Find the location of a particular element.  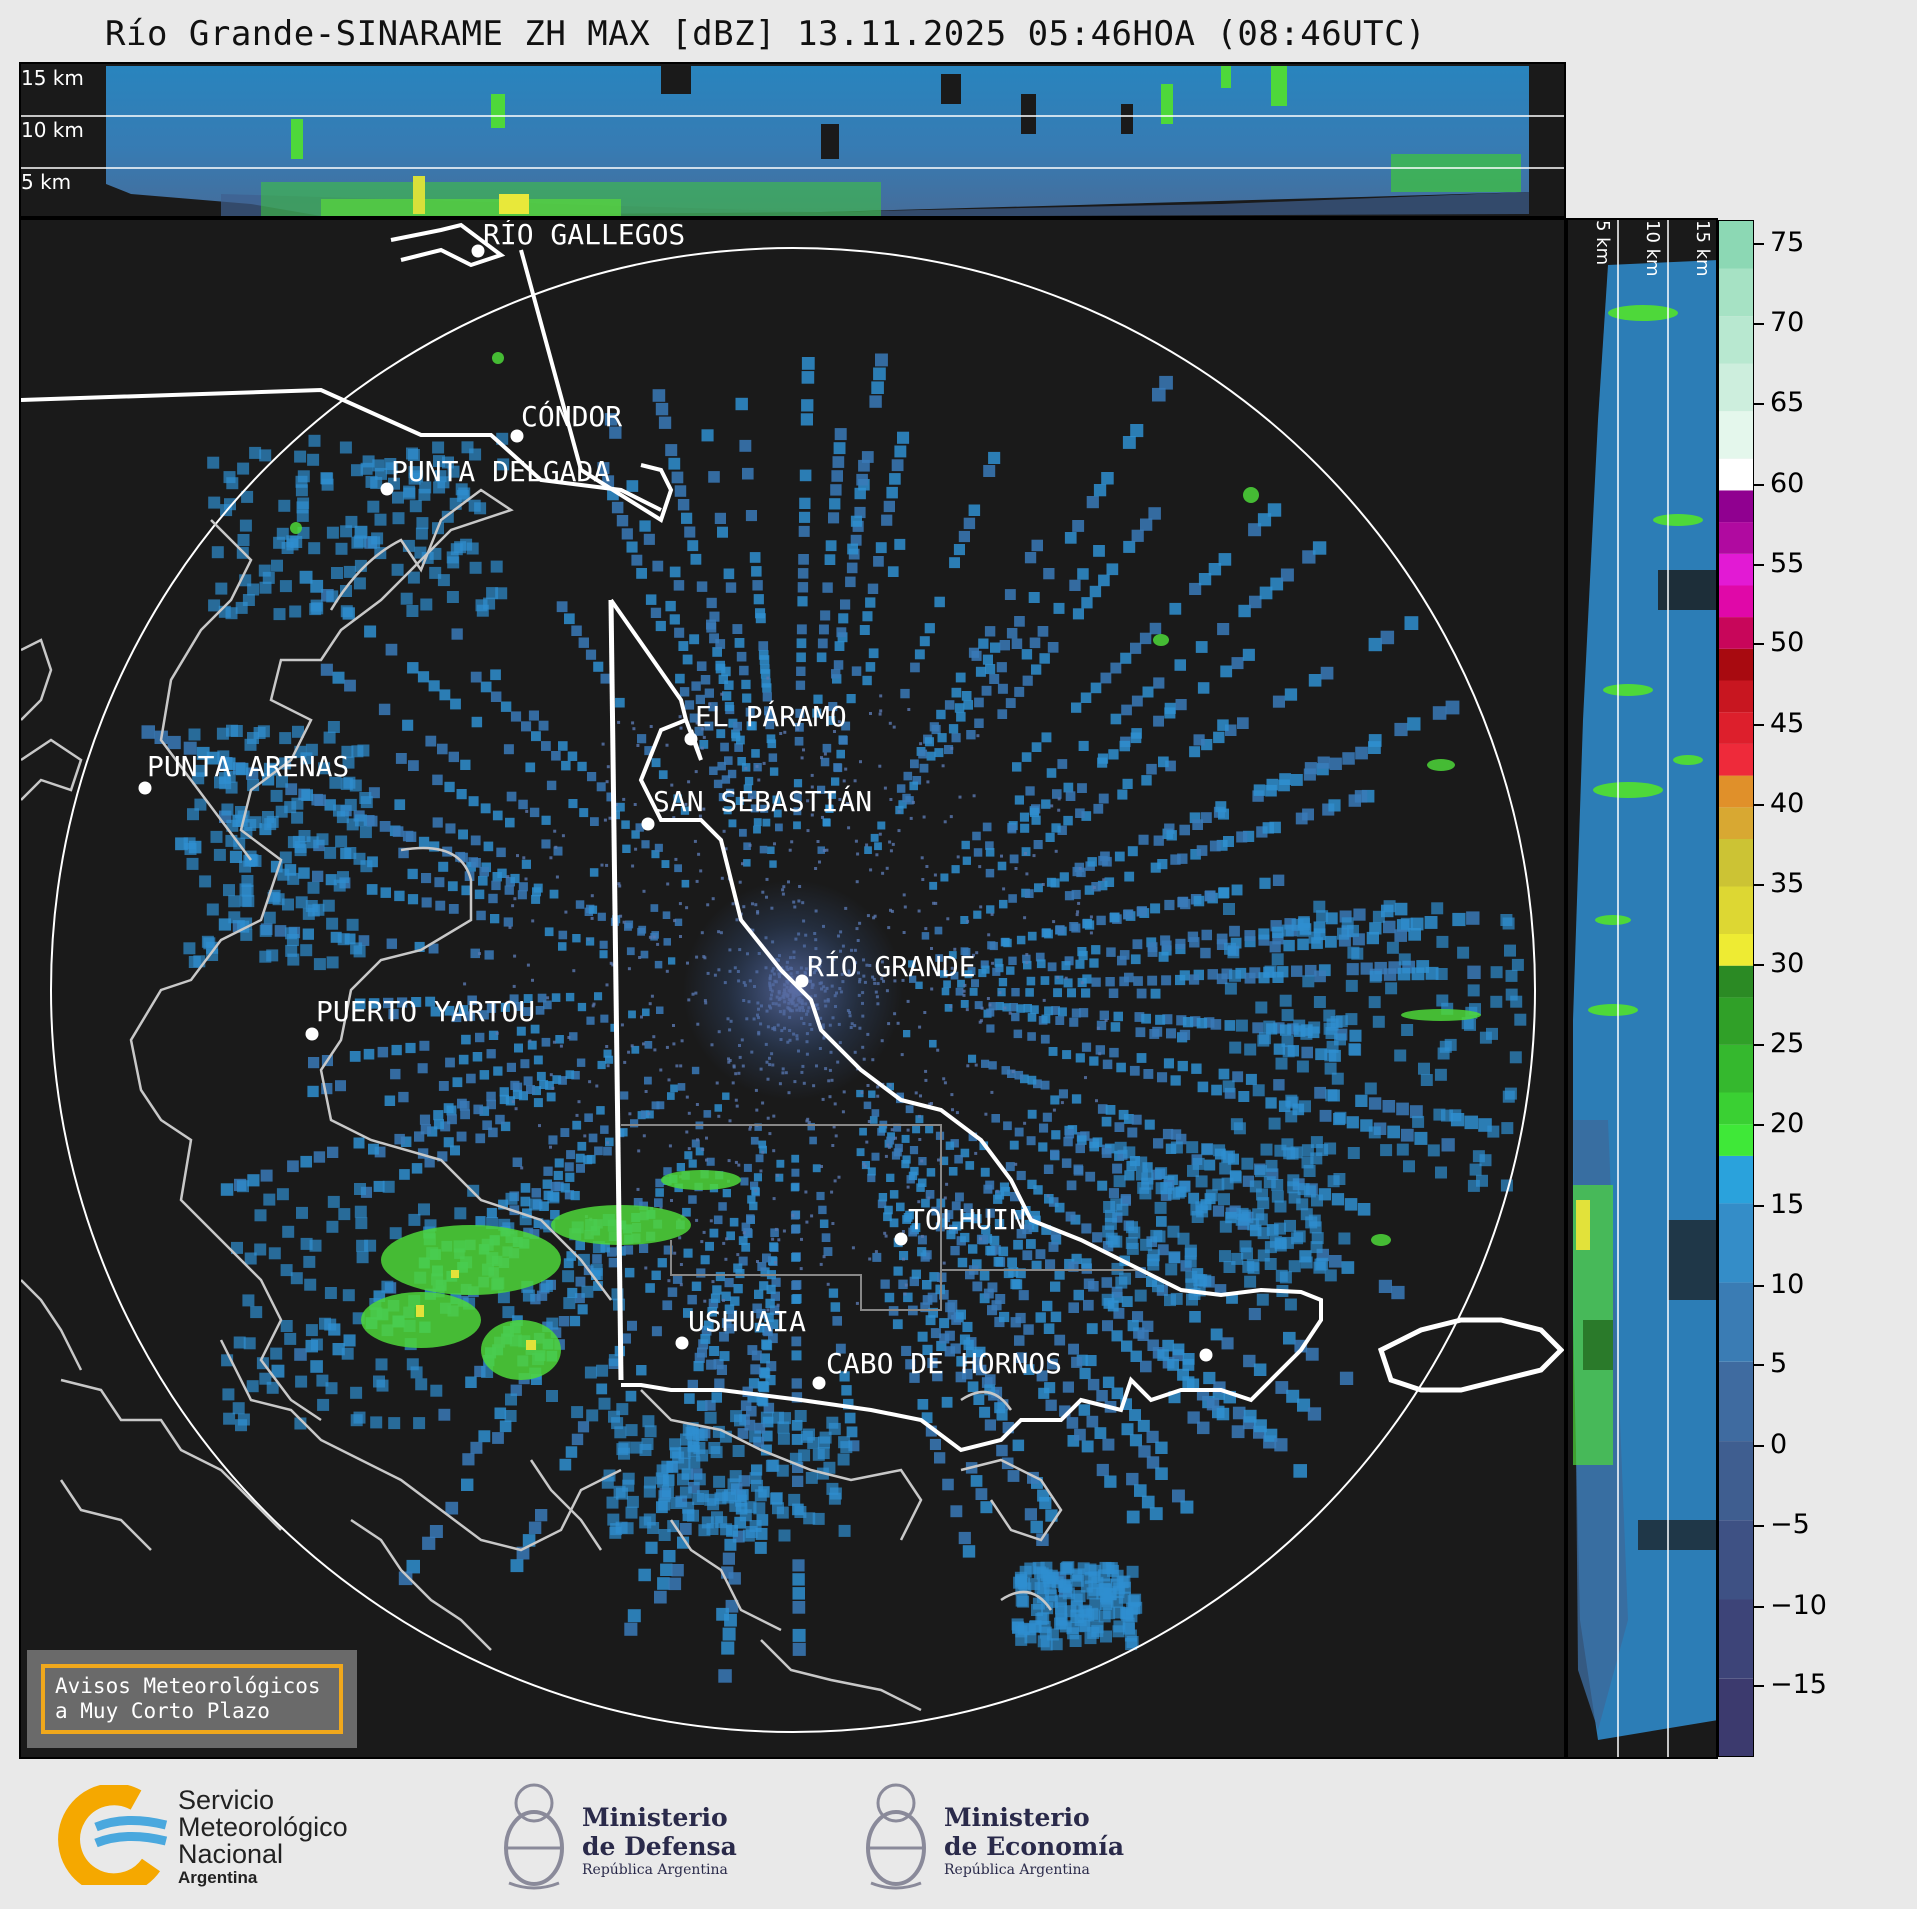

colorbar-label-20: 20 is located at coordinates (1787, 1123).